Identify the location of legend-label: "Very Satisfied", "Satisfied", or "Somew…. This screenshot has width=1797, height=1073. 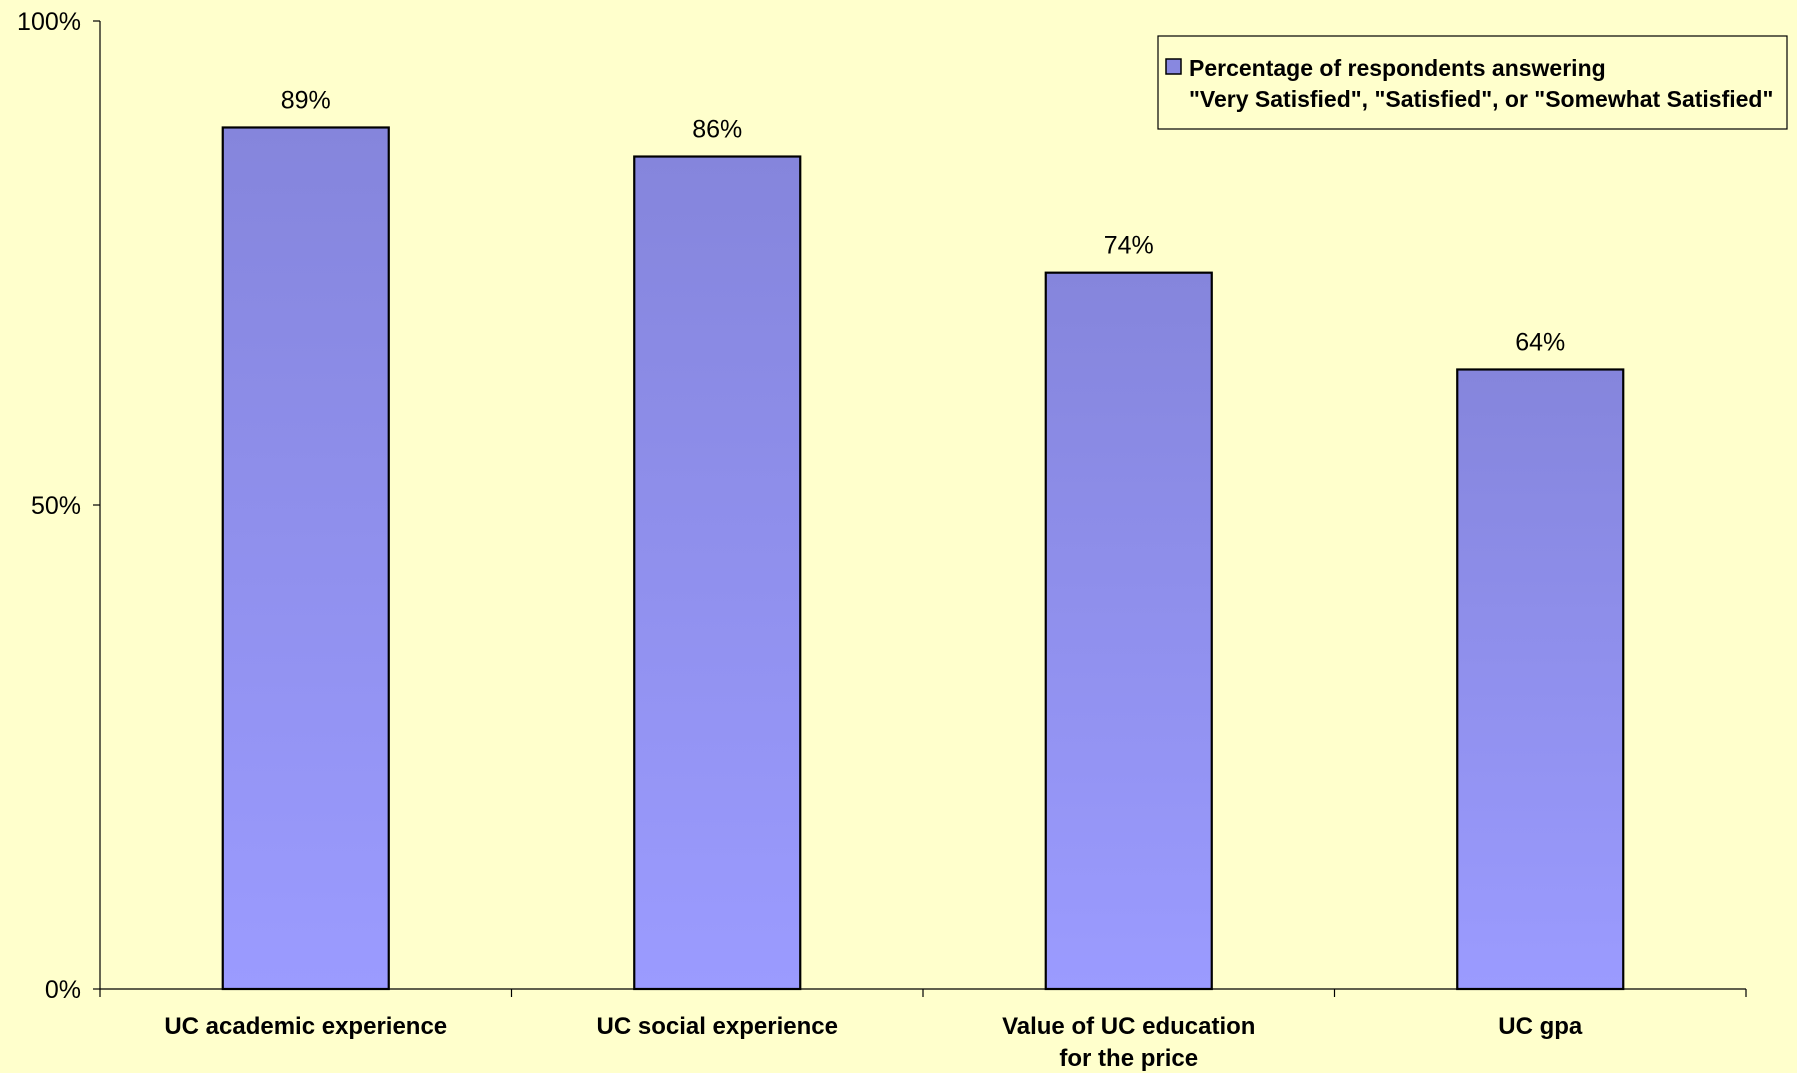
(1481, 99).